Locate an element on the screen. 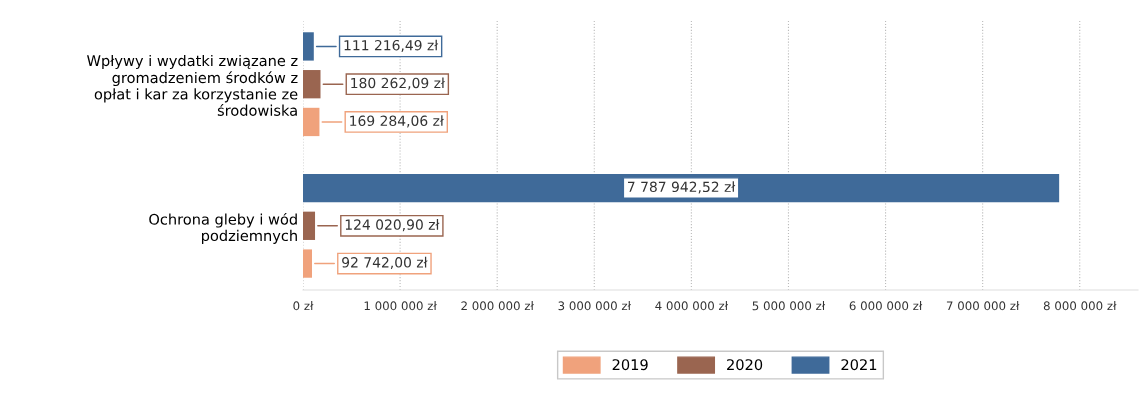 The width and height of the screenshot is (1142, 419). y-tick-label: Wpływy i wydatki związane z gromadzeniem środków z opłat i kar za korzystanie ze środowiska is located at coordinates (192, 85).